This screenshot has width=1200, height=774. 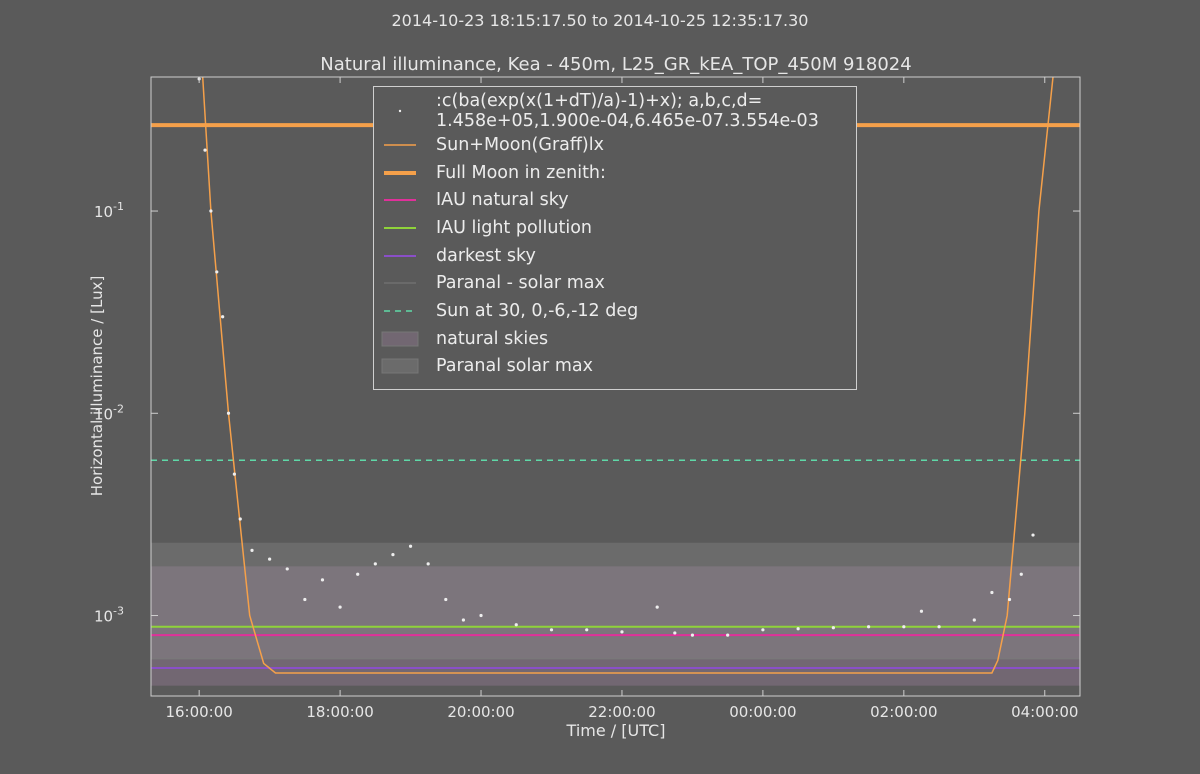 I want to click on legend-entry: natural skies, so click(x=618, y=339).